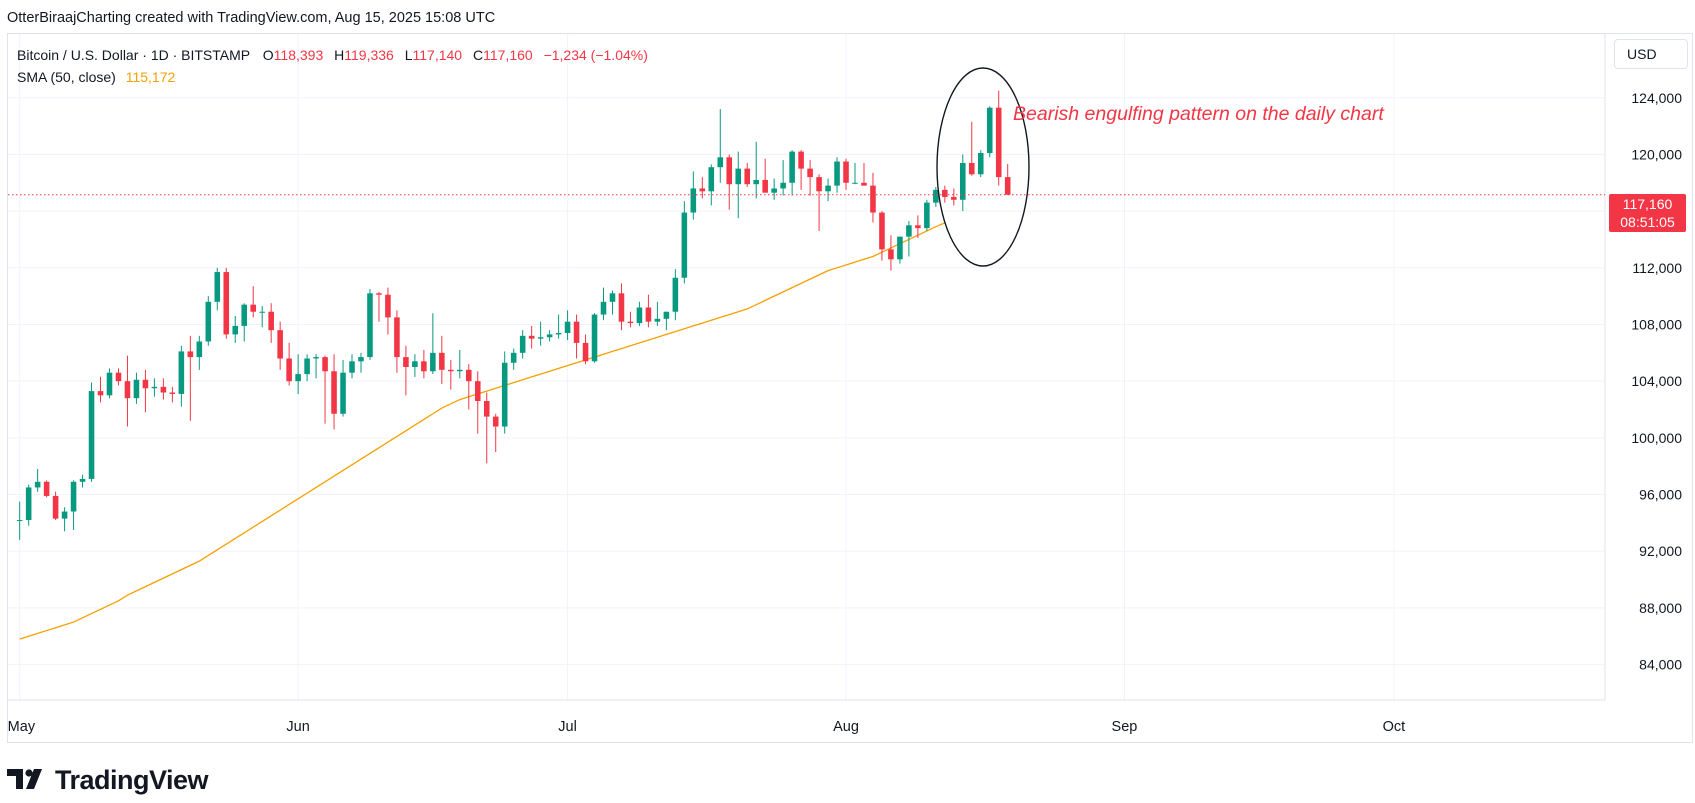 The width and height of the screenshot is (1695, 803). Describe the element at coordinates (66, 77) in the screenshot. I see `sma-indicator-label: SMA (50, close)` at that location.